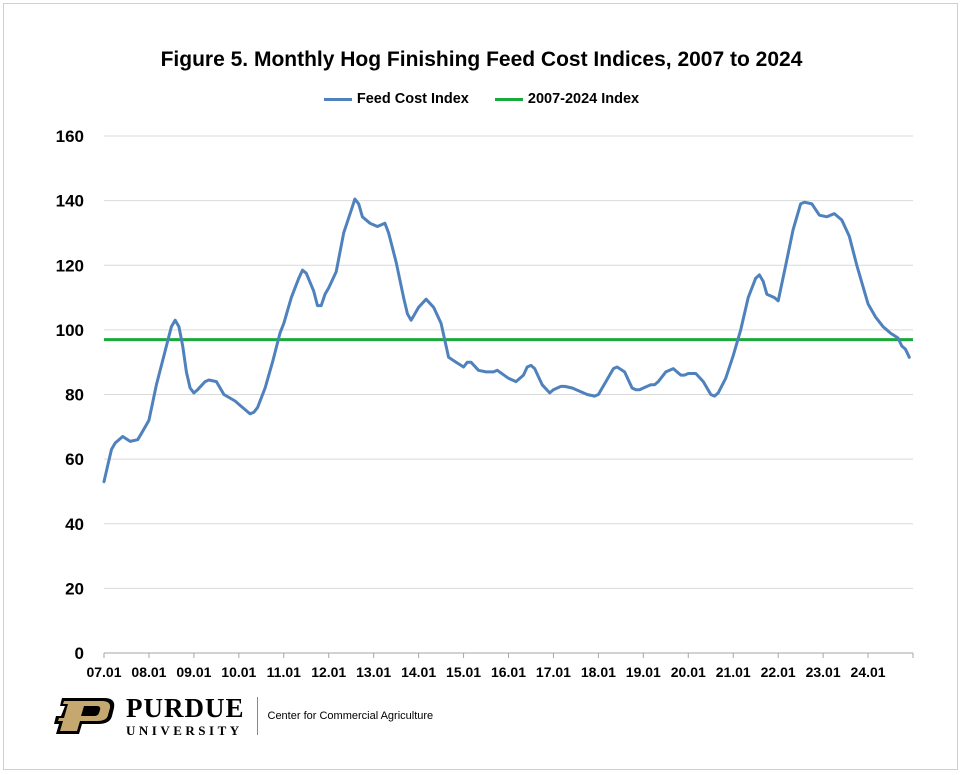  What do you see at coordinates (184, 730) in the screenshot?
I see `purdue-wordmark-sub: UNIVERSITY` at bounding box center [184, 730].